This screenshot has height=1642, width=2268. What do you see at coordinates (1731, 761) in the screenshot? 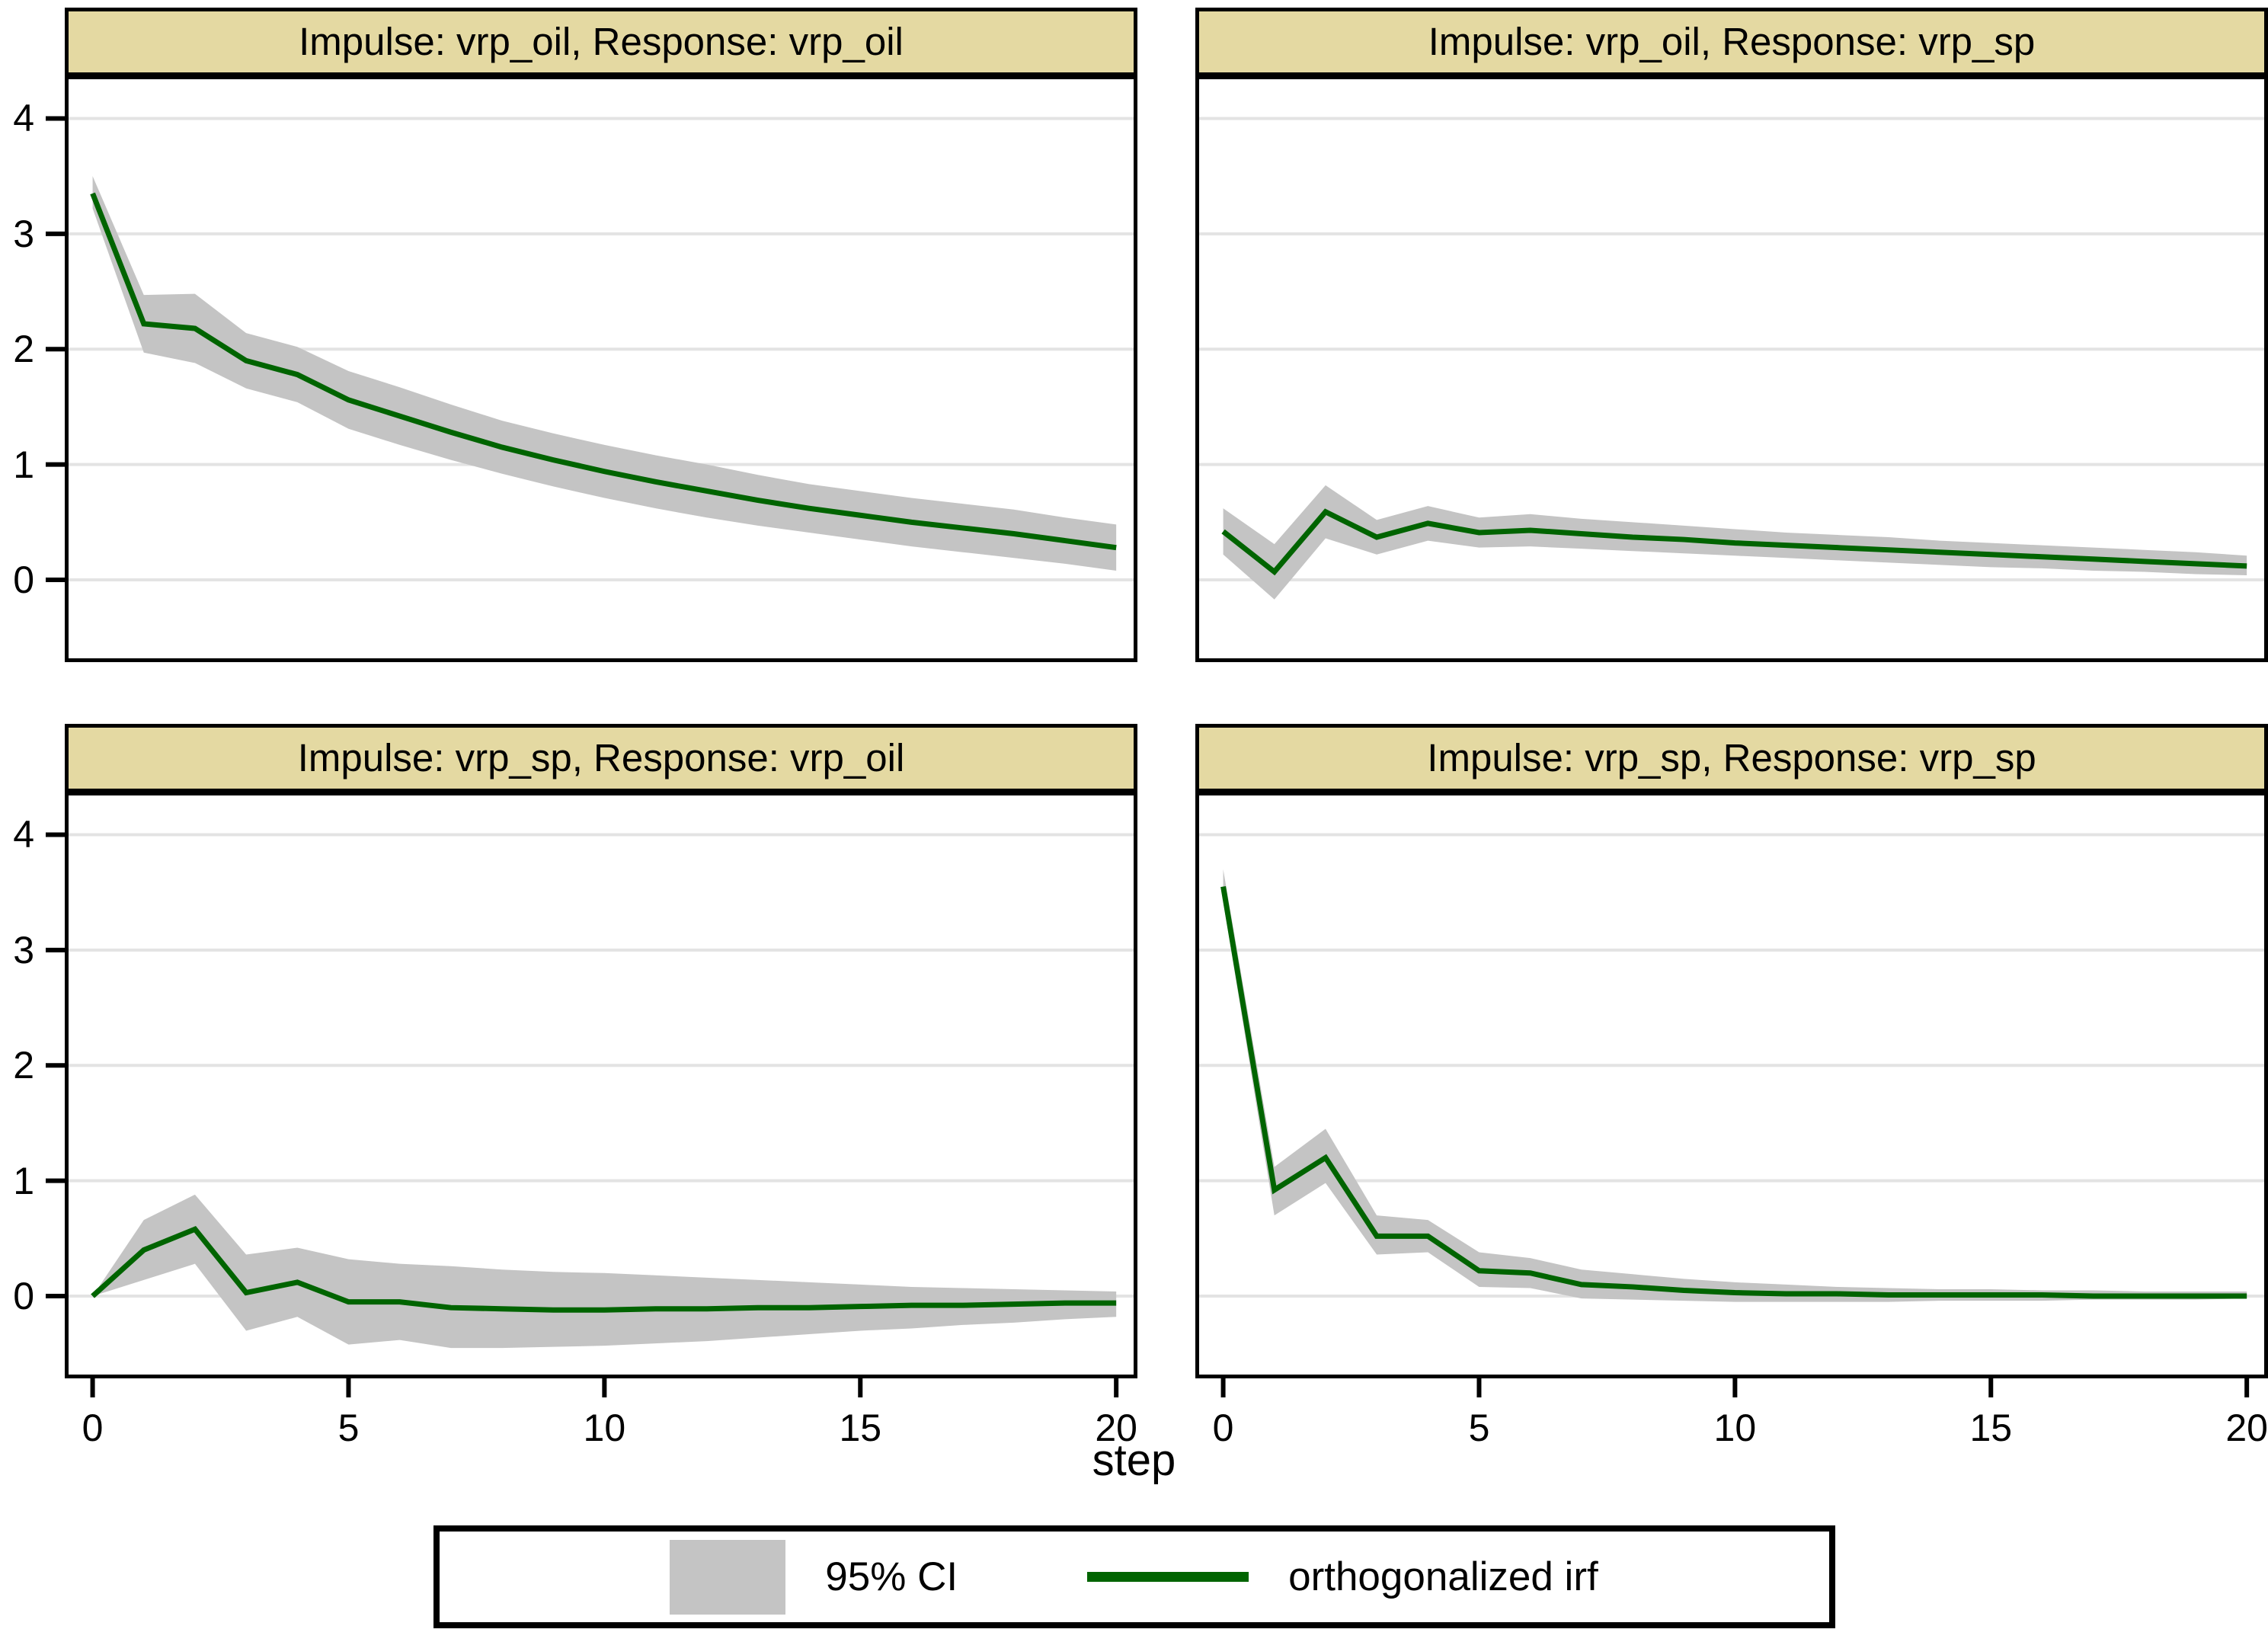
I see `panel-title: Impulse: vrp_sp, Response: vrp_sp` at bounding box center [1731, 761].